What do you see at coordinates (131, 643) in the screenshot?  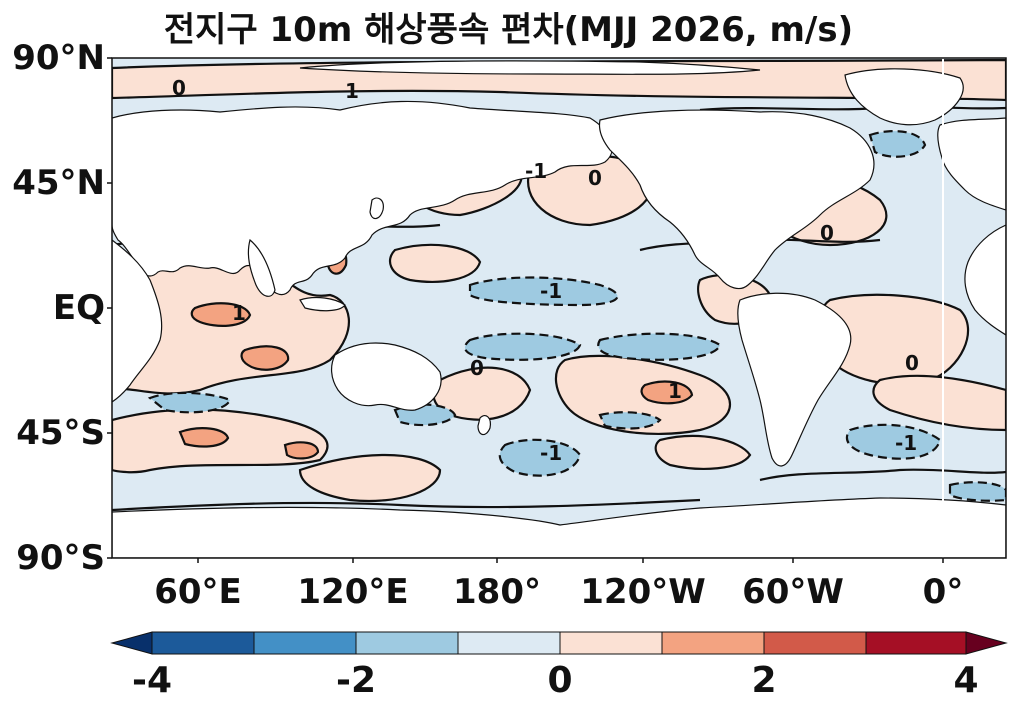 I see `colorbar-extend-low` at bounding box center [131, 643].